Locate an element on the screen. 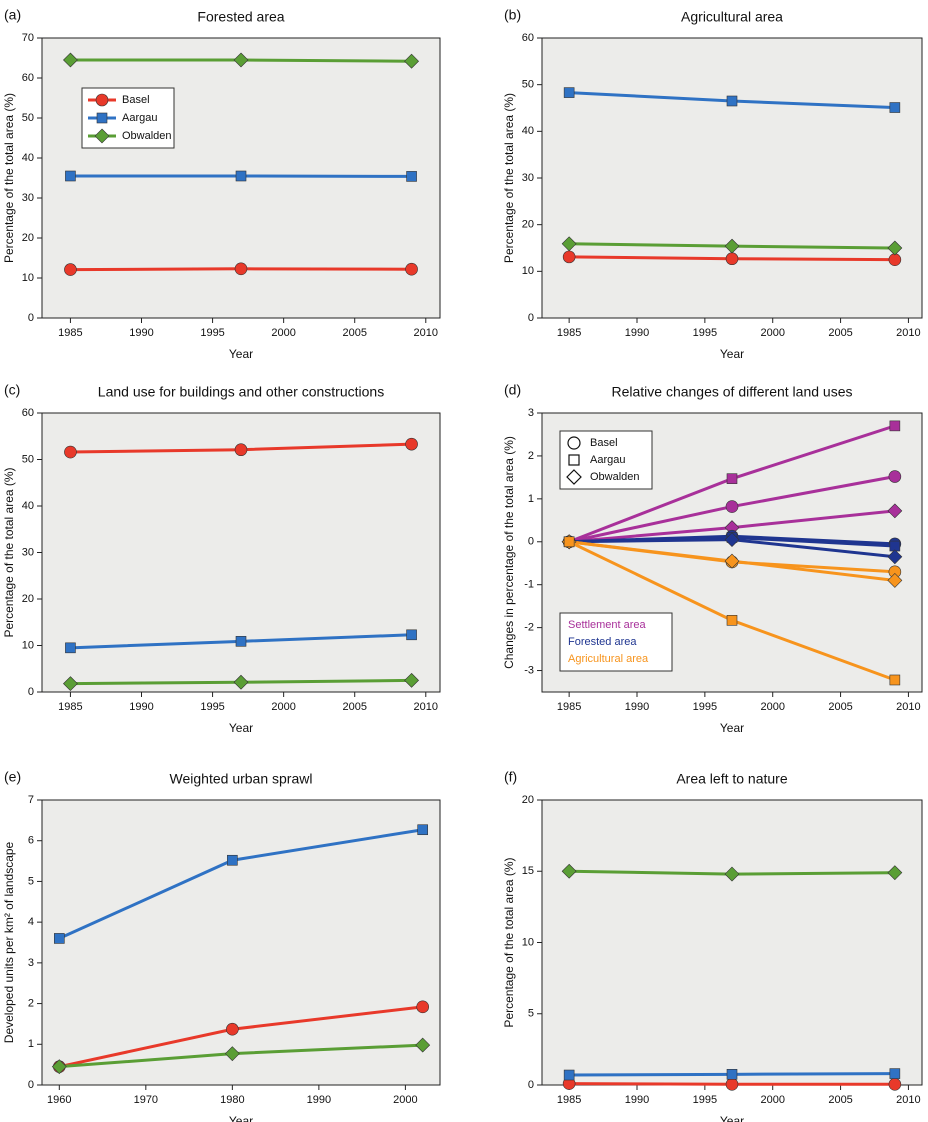 The width and height of the screenshot is (928, 1122). y-tick-label: 2 is located at coordinates (31, 1003).